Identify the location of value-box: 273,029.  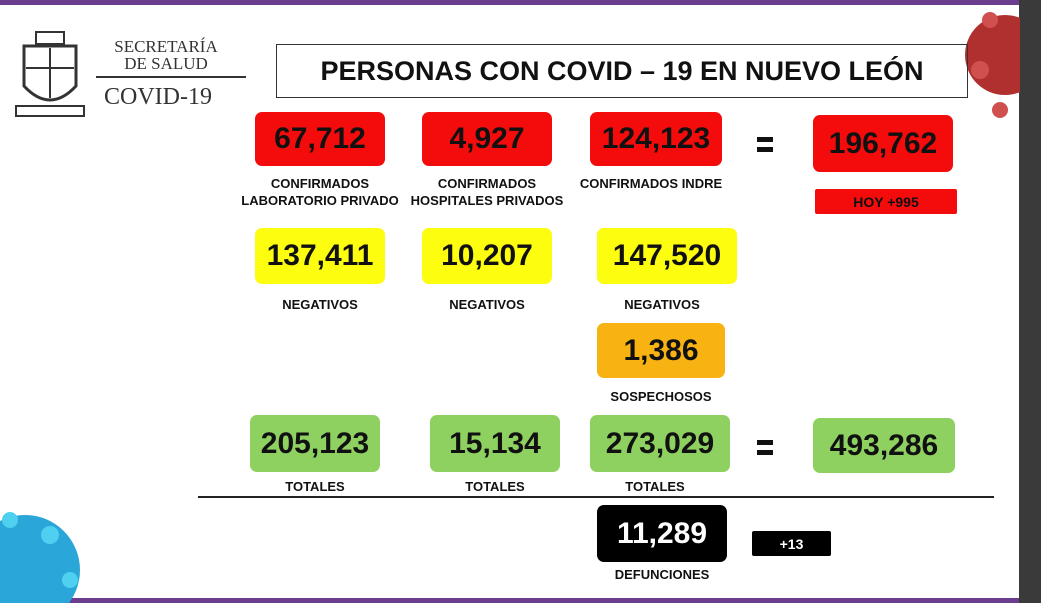
(660, 443).